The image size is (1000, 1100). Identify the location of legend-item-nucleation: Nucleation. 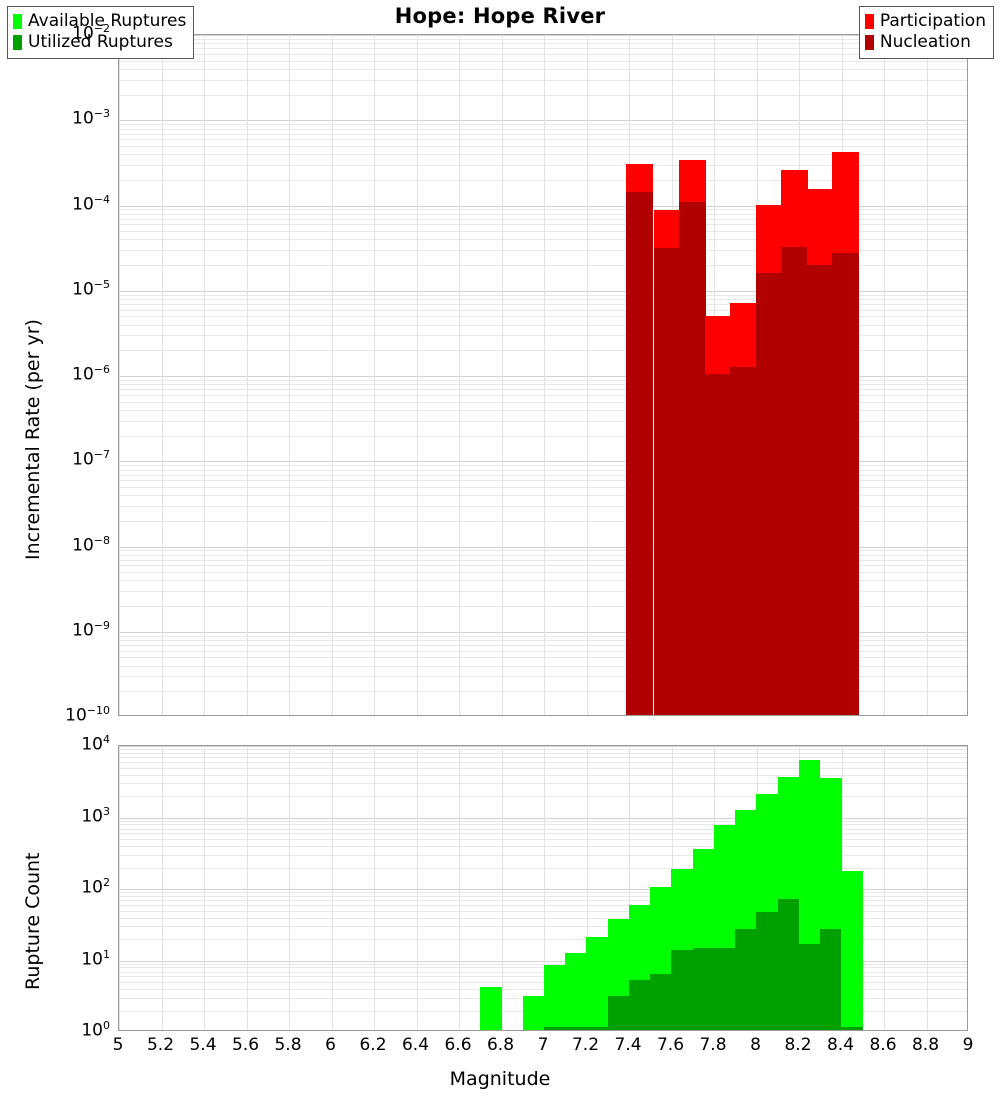
(925, 42).